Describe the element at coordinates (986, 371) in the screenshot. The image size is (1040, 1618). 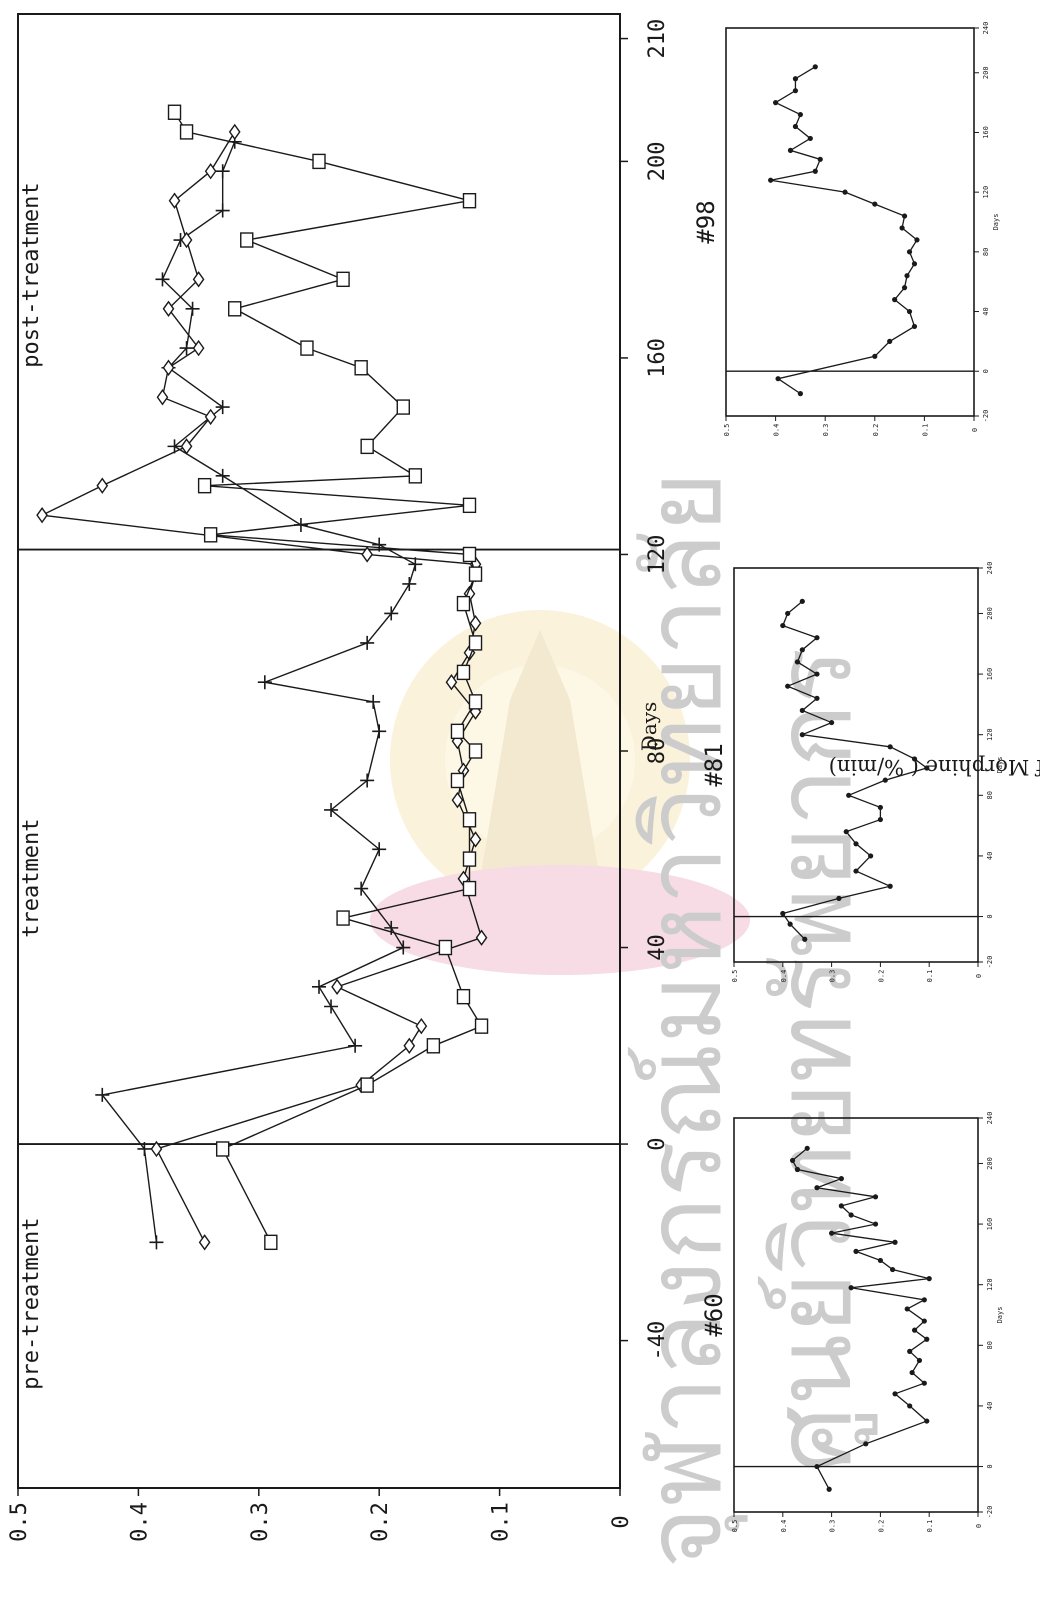
I see `x-tick-label: 0` at that location.